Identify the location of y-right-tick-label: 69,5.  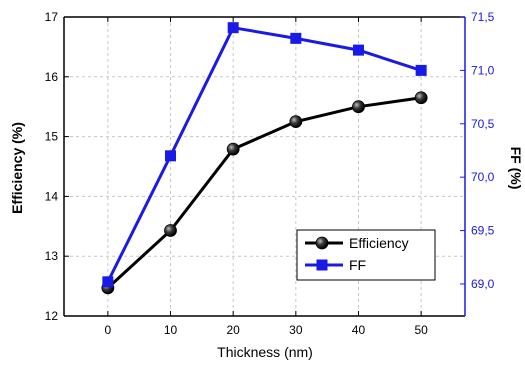
(483, 231).